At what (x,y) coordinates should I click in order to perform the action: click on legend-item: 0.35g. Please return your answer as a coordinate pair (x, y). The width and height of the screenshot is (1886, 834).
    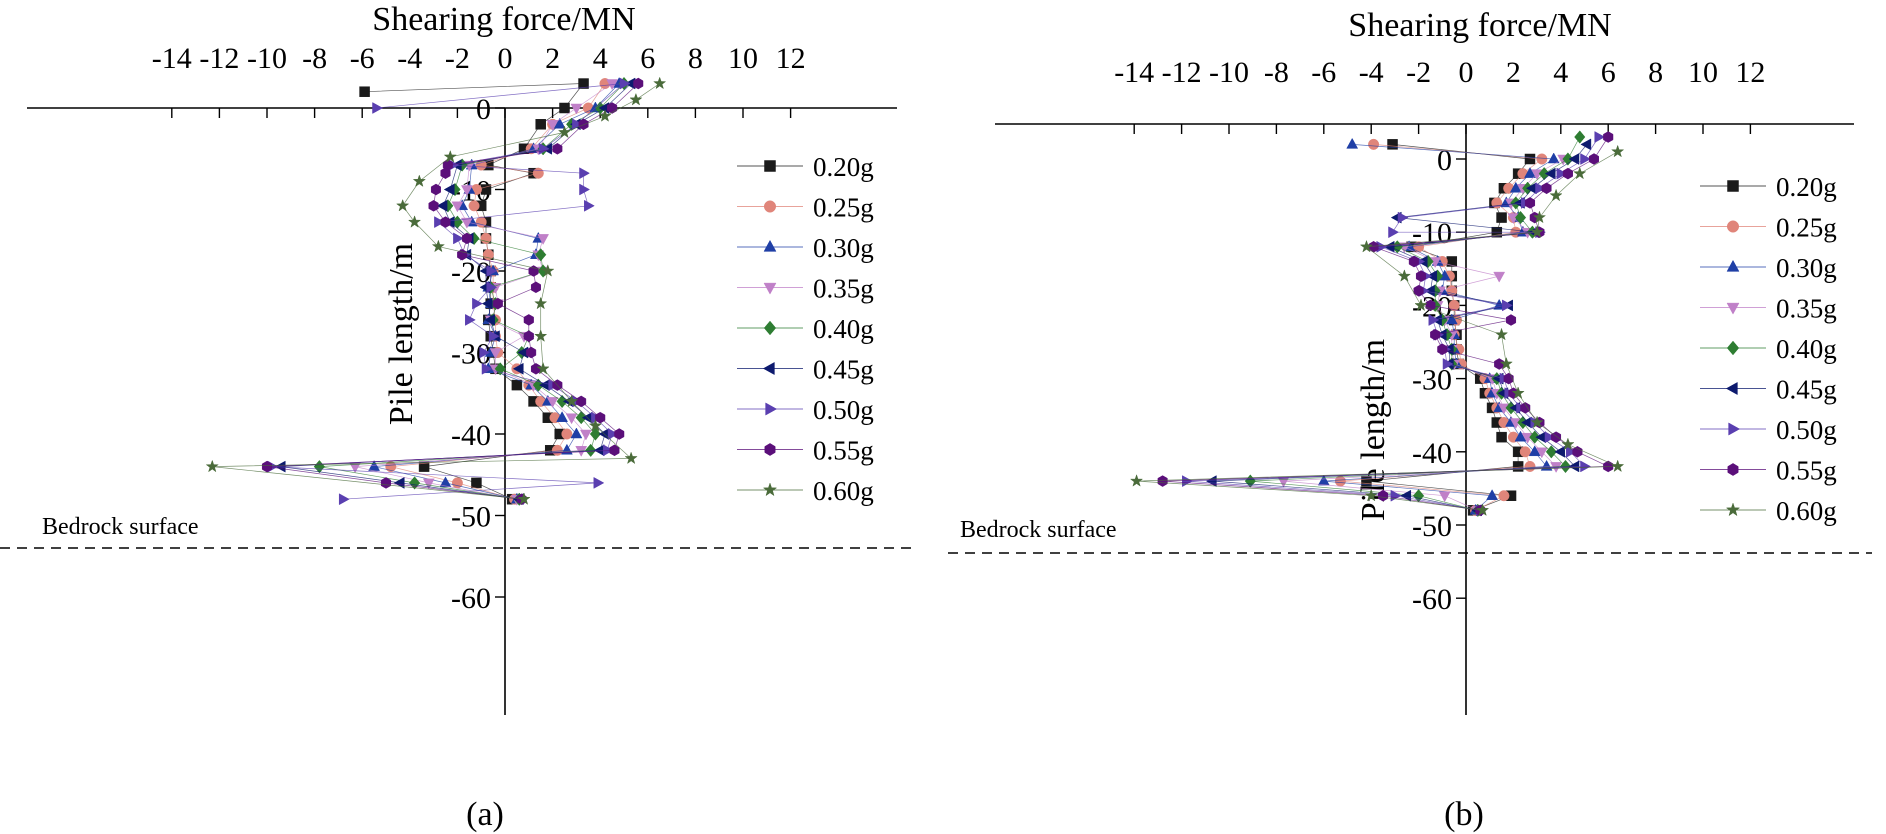
    Looking at the image, I should click on (805, 289).